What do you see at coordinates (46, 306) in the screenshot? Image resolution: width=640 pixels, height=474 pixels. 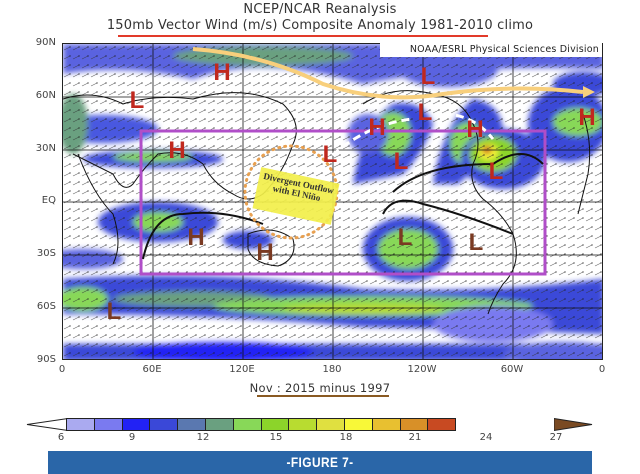 I see `y-tick: 60S` at bounding box center [46, 306].